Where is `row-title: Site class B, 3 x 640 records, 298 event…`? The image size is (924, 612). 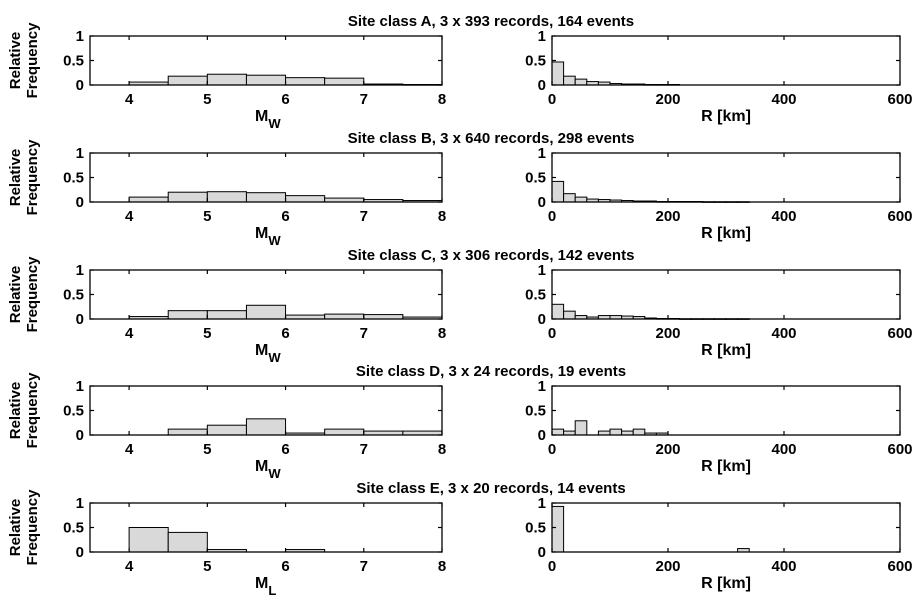
row-title: Site class B, 3 x 640 records, 298 event… is located at coordinates (491, 138).